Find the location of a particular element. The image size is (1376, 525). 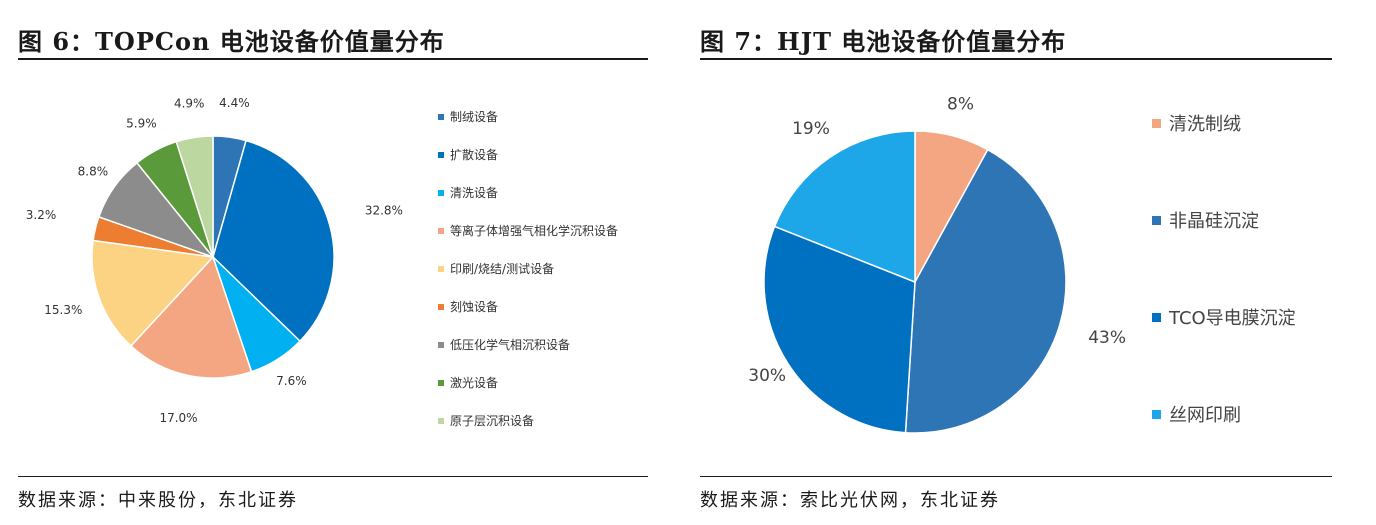

legend-item: 印刷/烧结/测试设备 is located at coordinates (496, 268).